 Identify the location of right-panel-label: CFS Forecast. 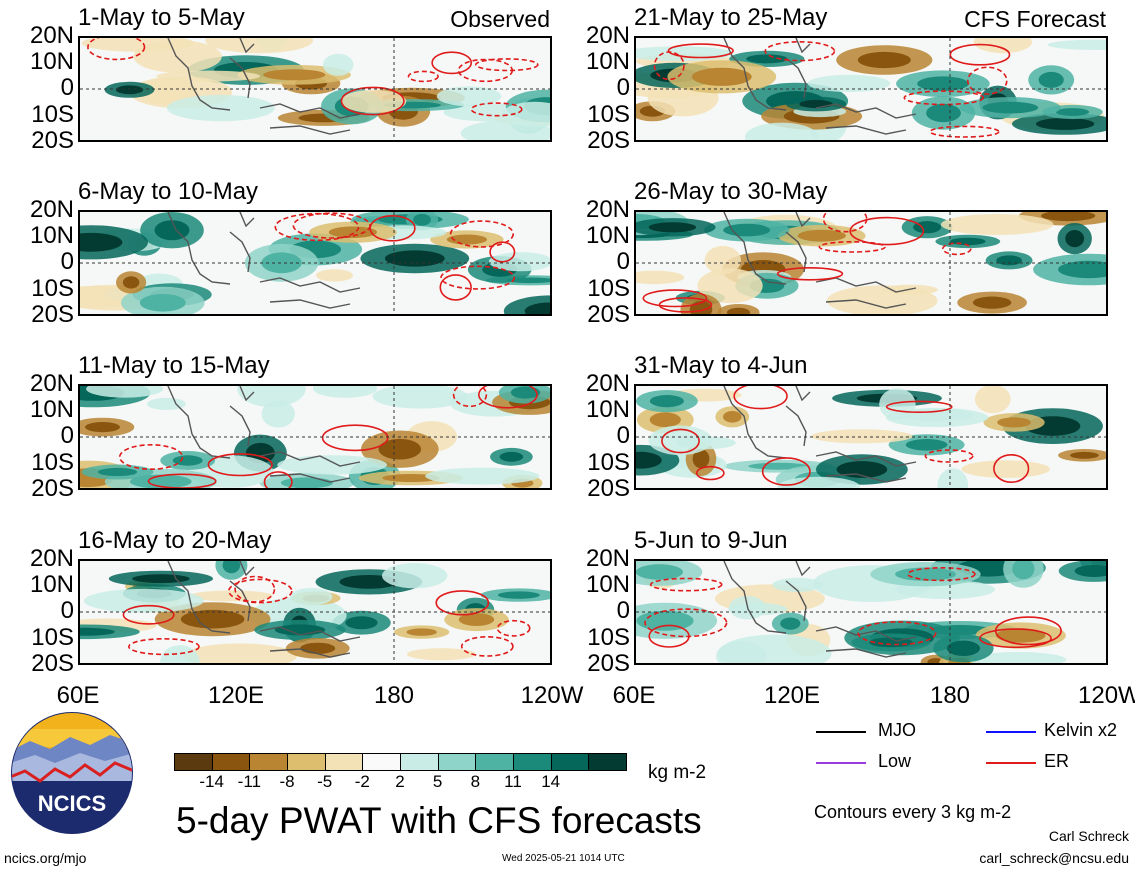
(1035, 19).